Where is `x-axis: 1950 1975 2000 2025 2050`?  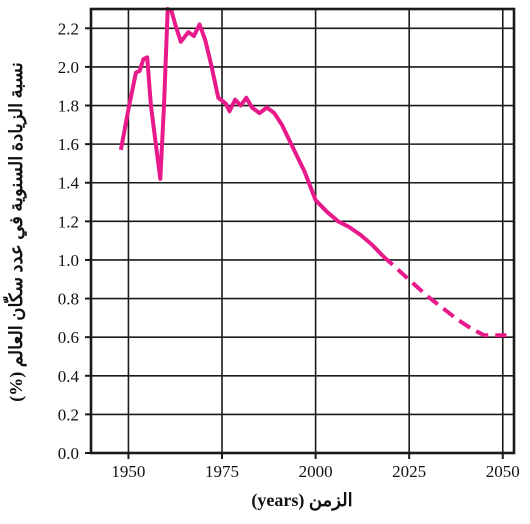
x-axis: 1950 1975 2000 2025 2050 is located at coordinates (315, 467).